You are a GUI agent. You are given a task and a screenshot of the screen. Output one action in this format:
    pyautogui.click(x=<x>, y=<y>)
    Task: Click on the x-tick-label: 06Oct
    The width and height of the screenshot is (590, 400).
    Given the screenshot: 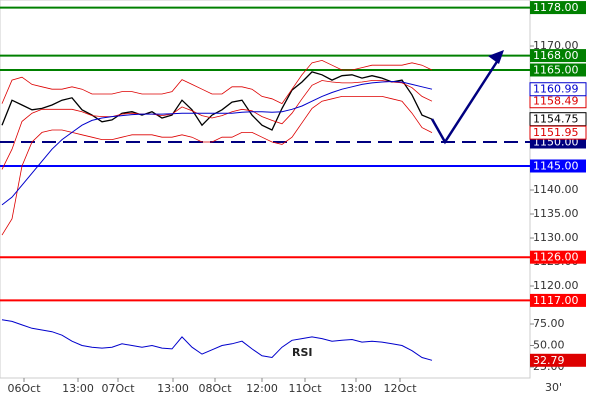 What is the action you would take?
    pyautogui.click(x=24, y=388)
    